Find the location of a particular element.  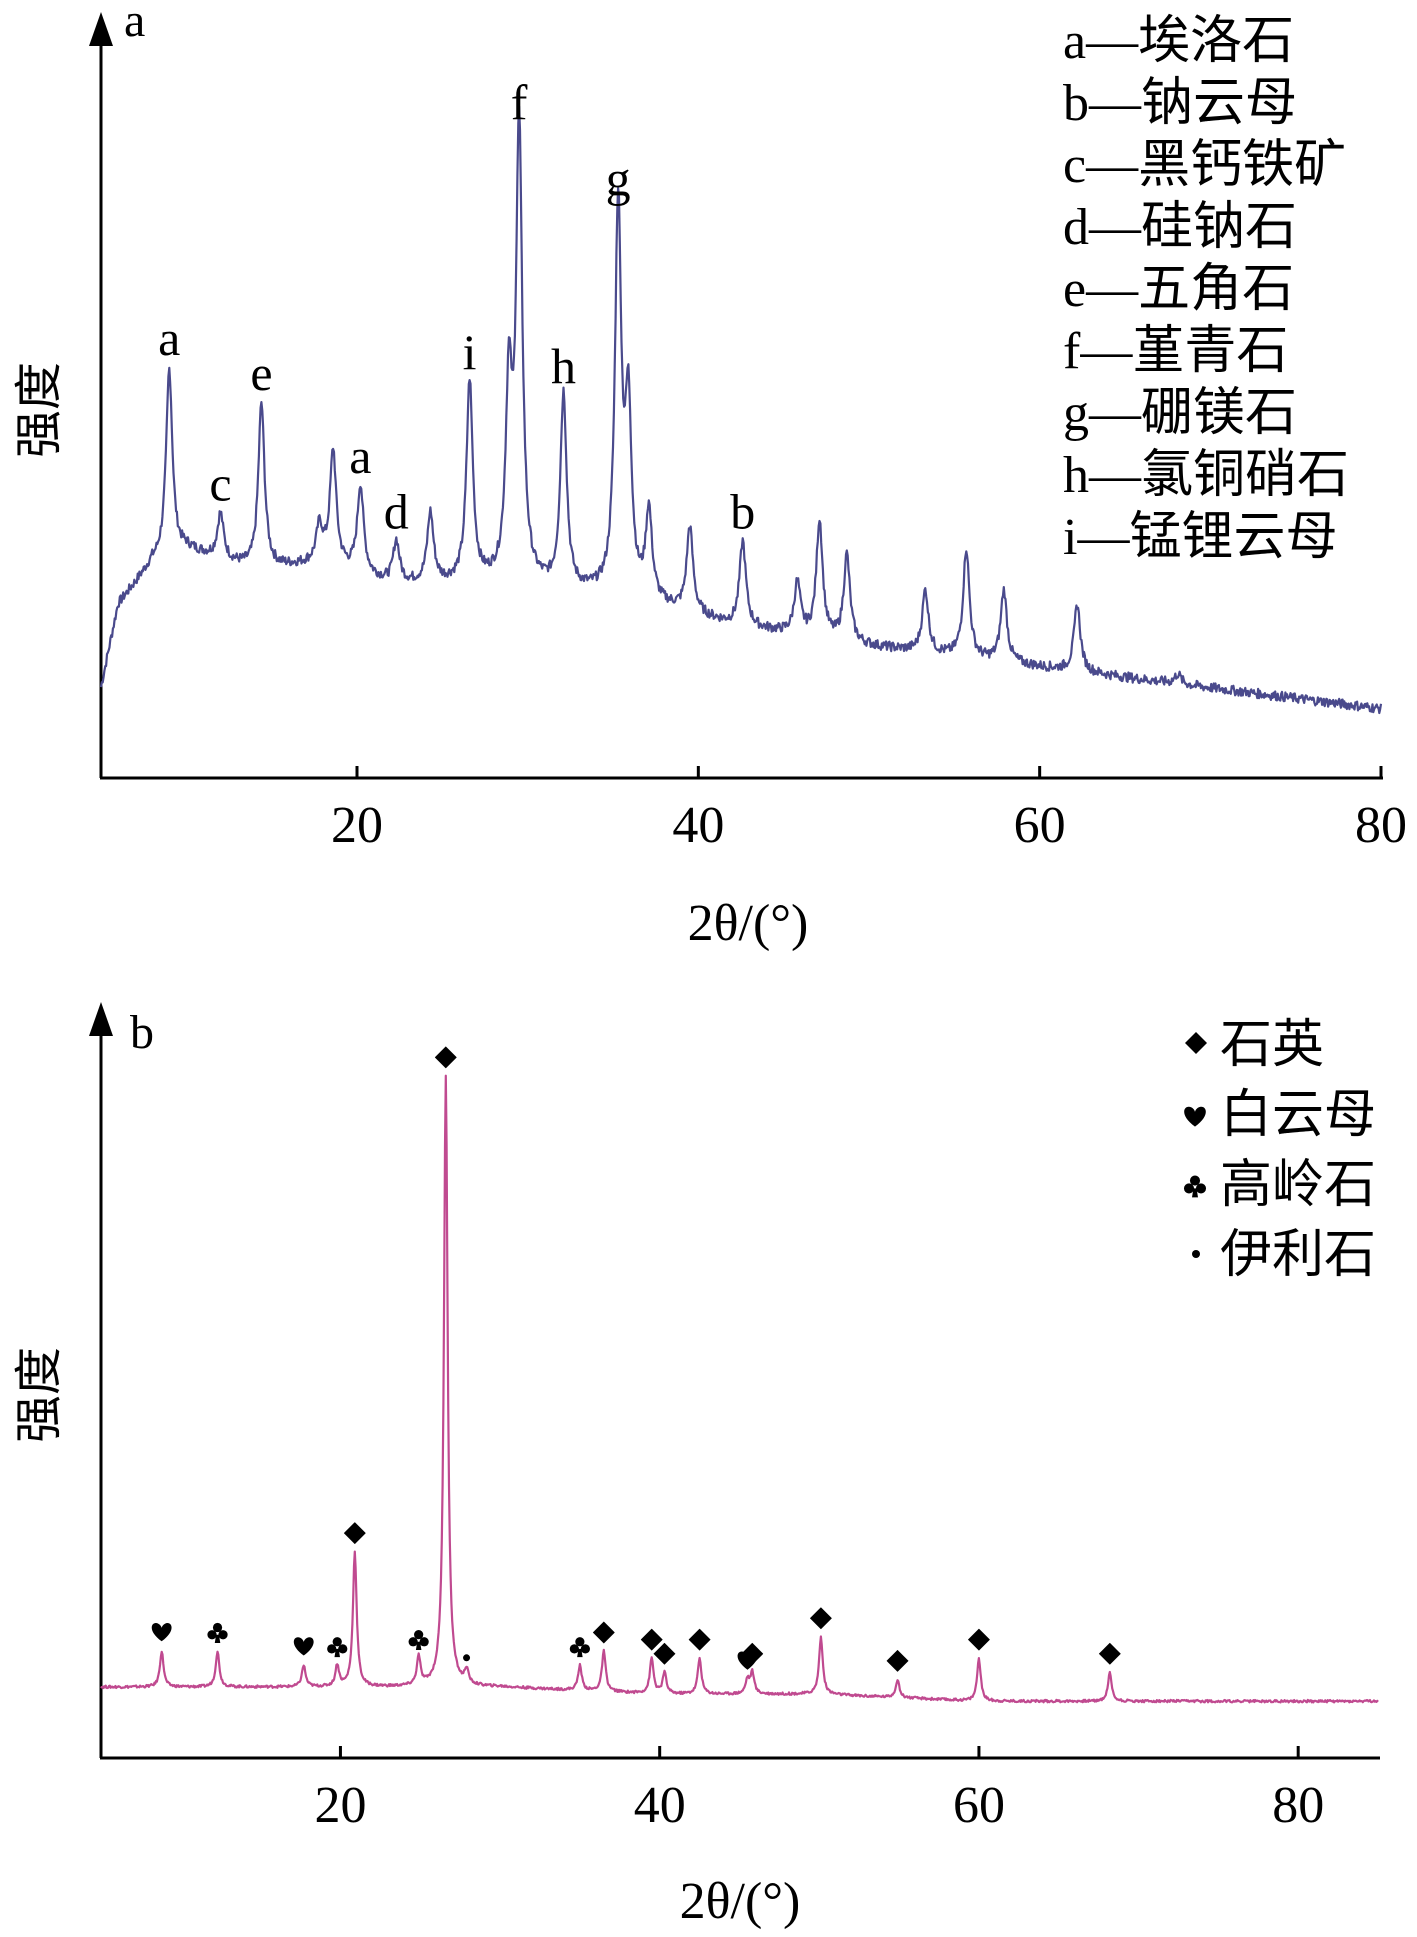

peak-label: h is located at coordinates (563, 366).